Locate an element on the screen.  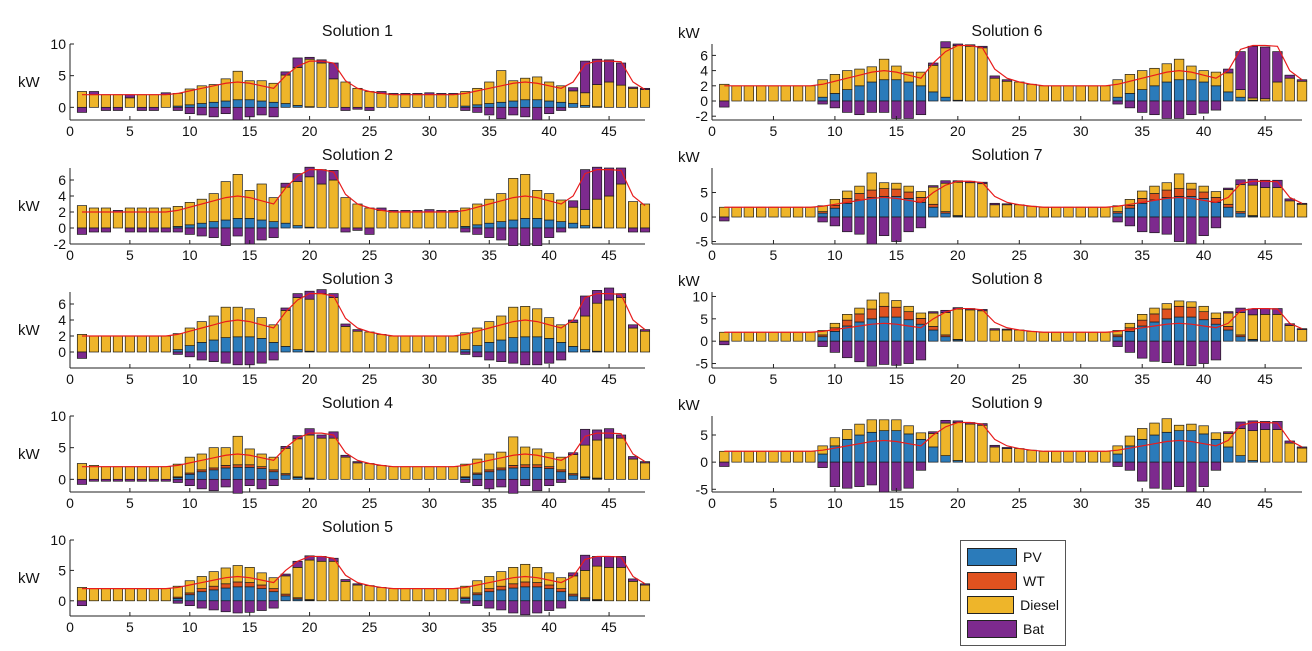
bar-bat-t17 is located at coordinates (273, 112).